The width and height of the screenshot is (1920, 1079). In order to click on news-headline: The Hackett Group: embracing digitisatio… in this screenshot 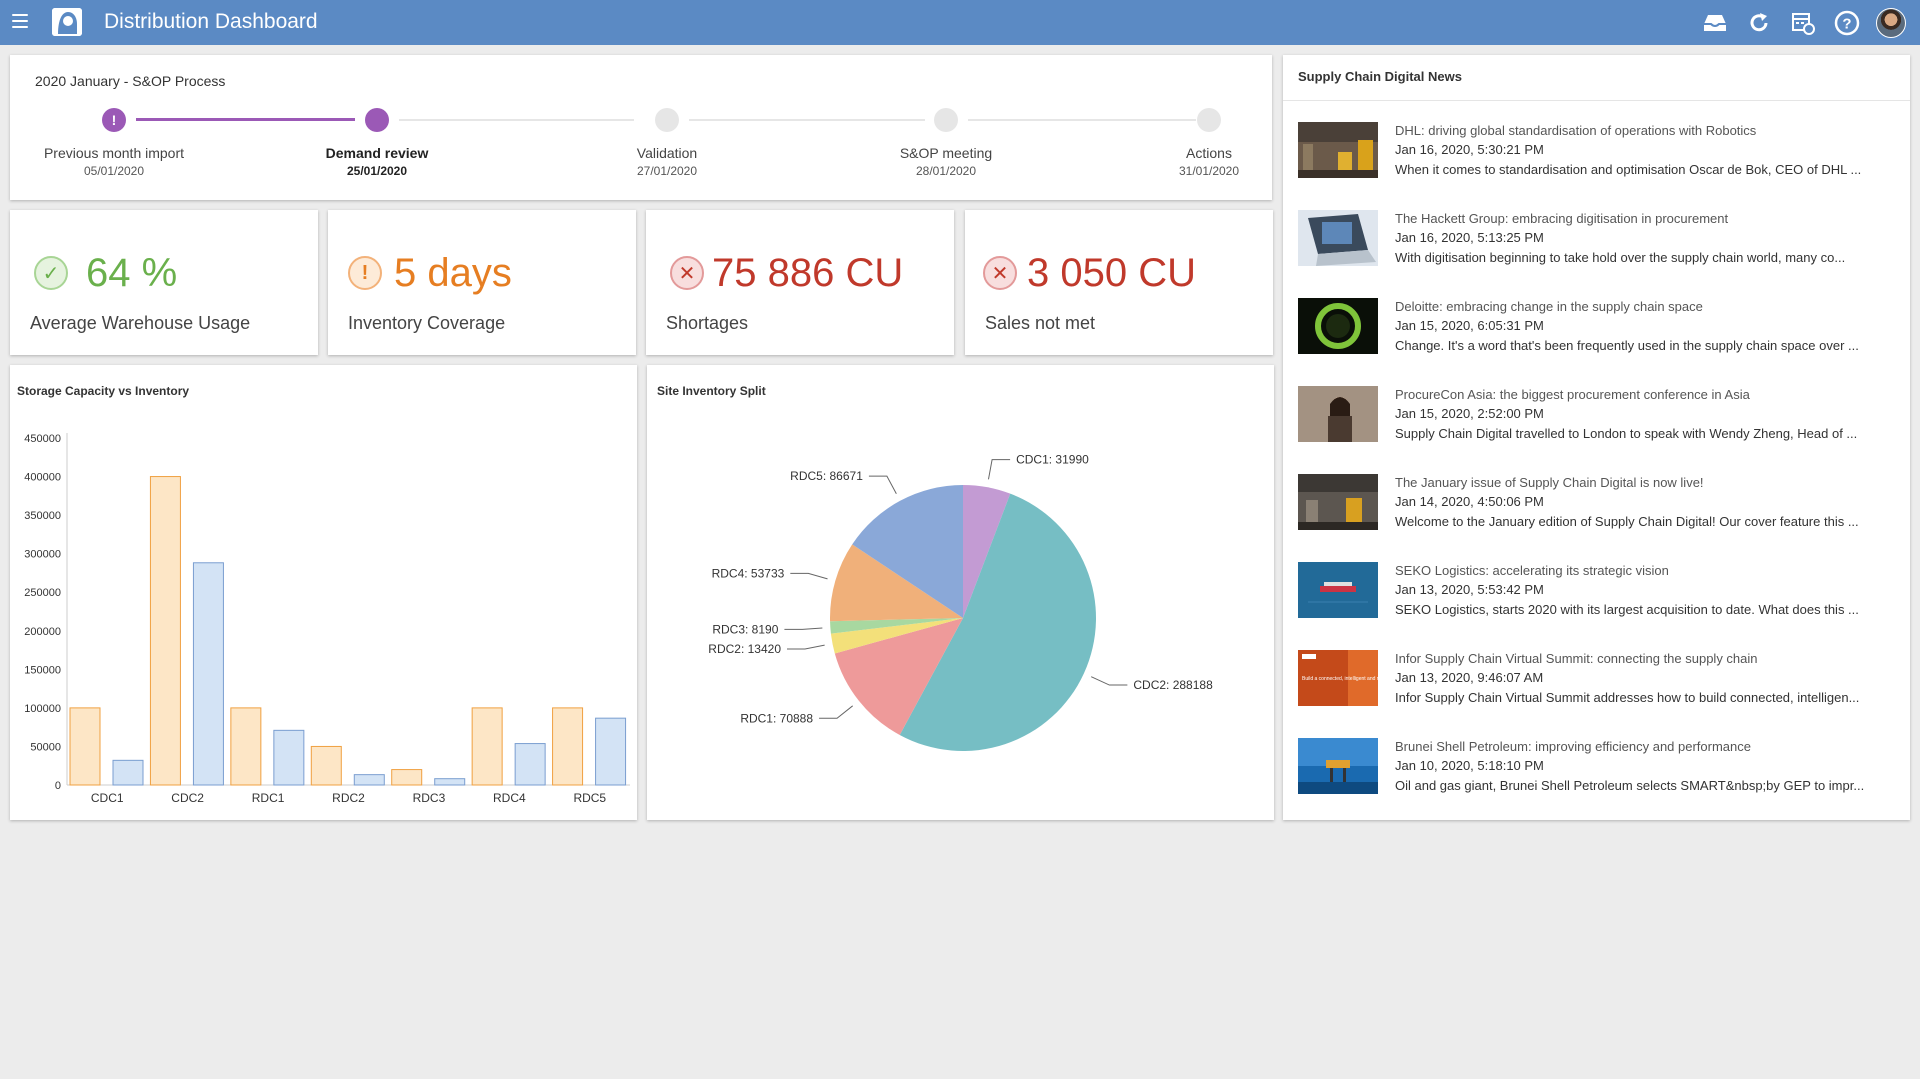, I will do `click(1562, 218)`.